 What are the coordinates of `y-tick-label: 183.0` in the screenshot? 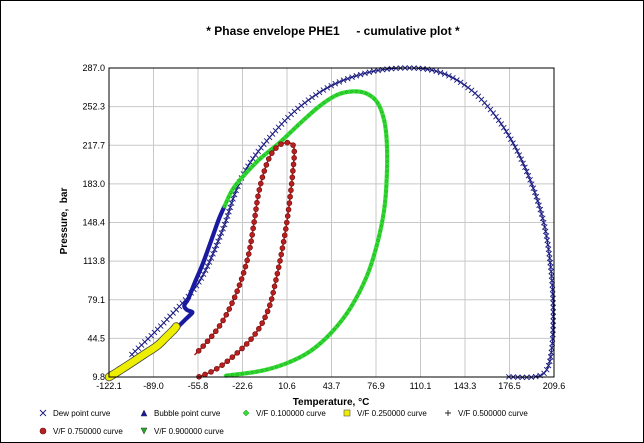 It's located at (93, 184).